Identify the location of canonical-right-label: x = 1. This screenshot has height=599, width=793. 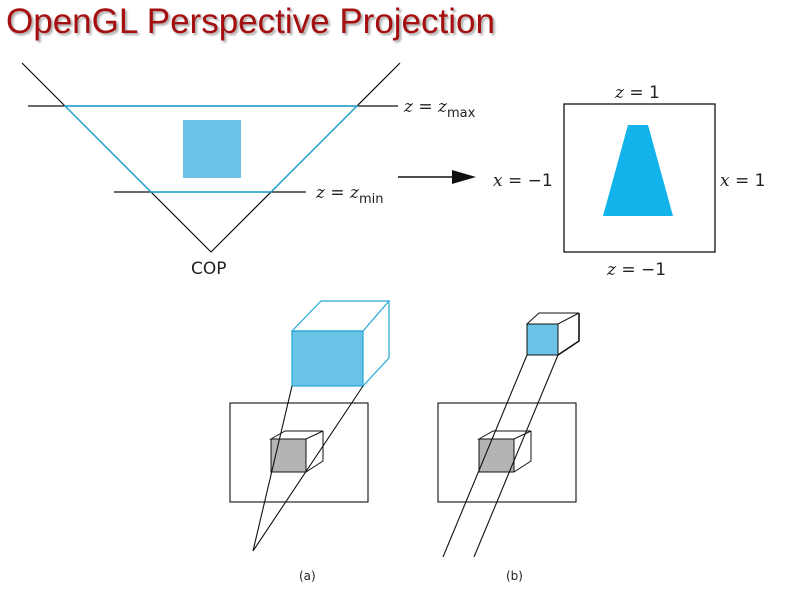
(742, 181).